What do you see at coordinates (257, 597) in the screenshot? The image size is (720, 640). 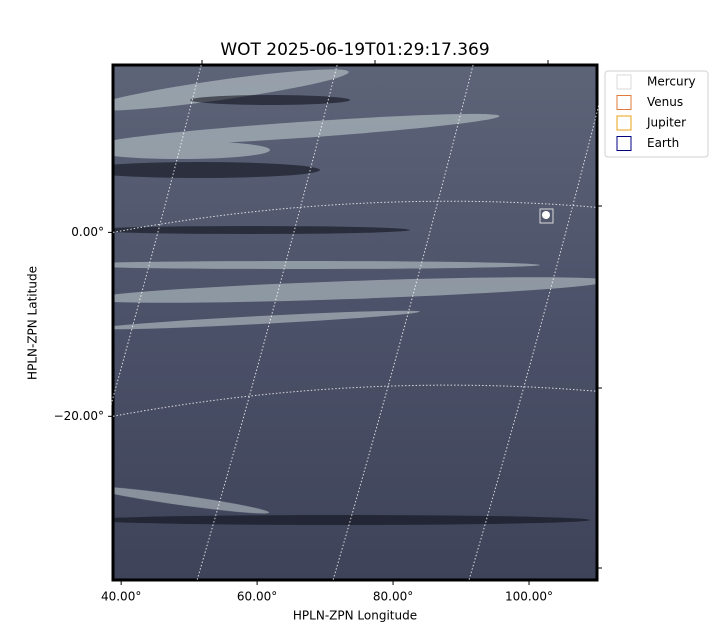 I see `x-tick-label: 60.00°` at bounding box center [257, 597].